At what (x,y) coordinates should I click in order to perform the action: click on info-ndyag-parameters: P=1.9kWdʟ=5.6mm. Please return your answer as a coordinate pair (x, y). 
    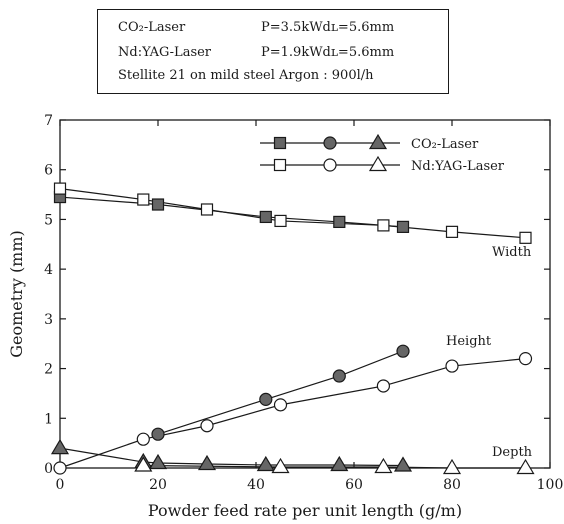
    Looking at the image, I should click on (328, 52).